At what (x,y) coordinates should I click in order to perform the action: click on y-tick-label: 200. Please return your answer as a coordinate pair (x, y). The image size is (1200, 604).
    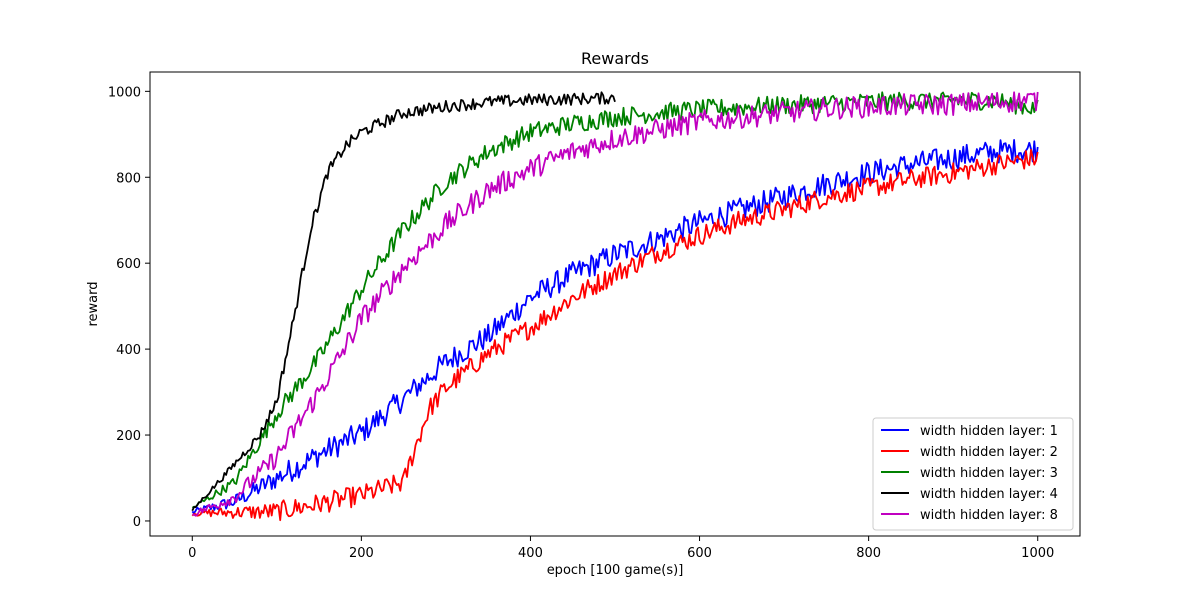
    Looking at the image, I should click on (128, 436).